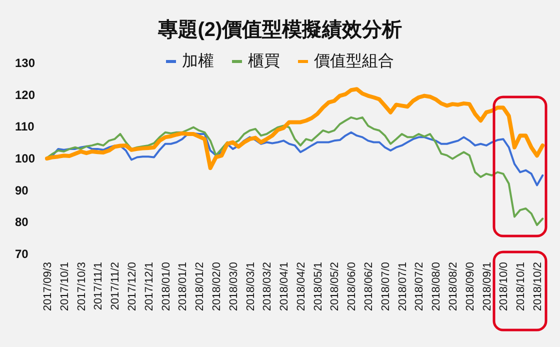 This screenshot has height=347, width=560. What do you see at coordinates (352, 286) in the screenshot?
I see `x-tick-label: 2018/06/0` at bounding box center [352, 286].